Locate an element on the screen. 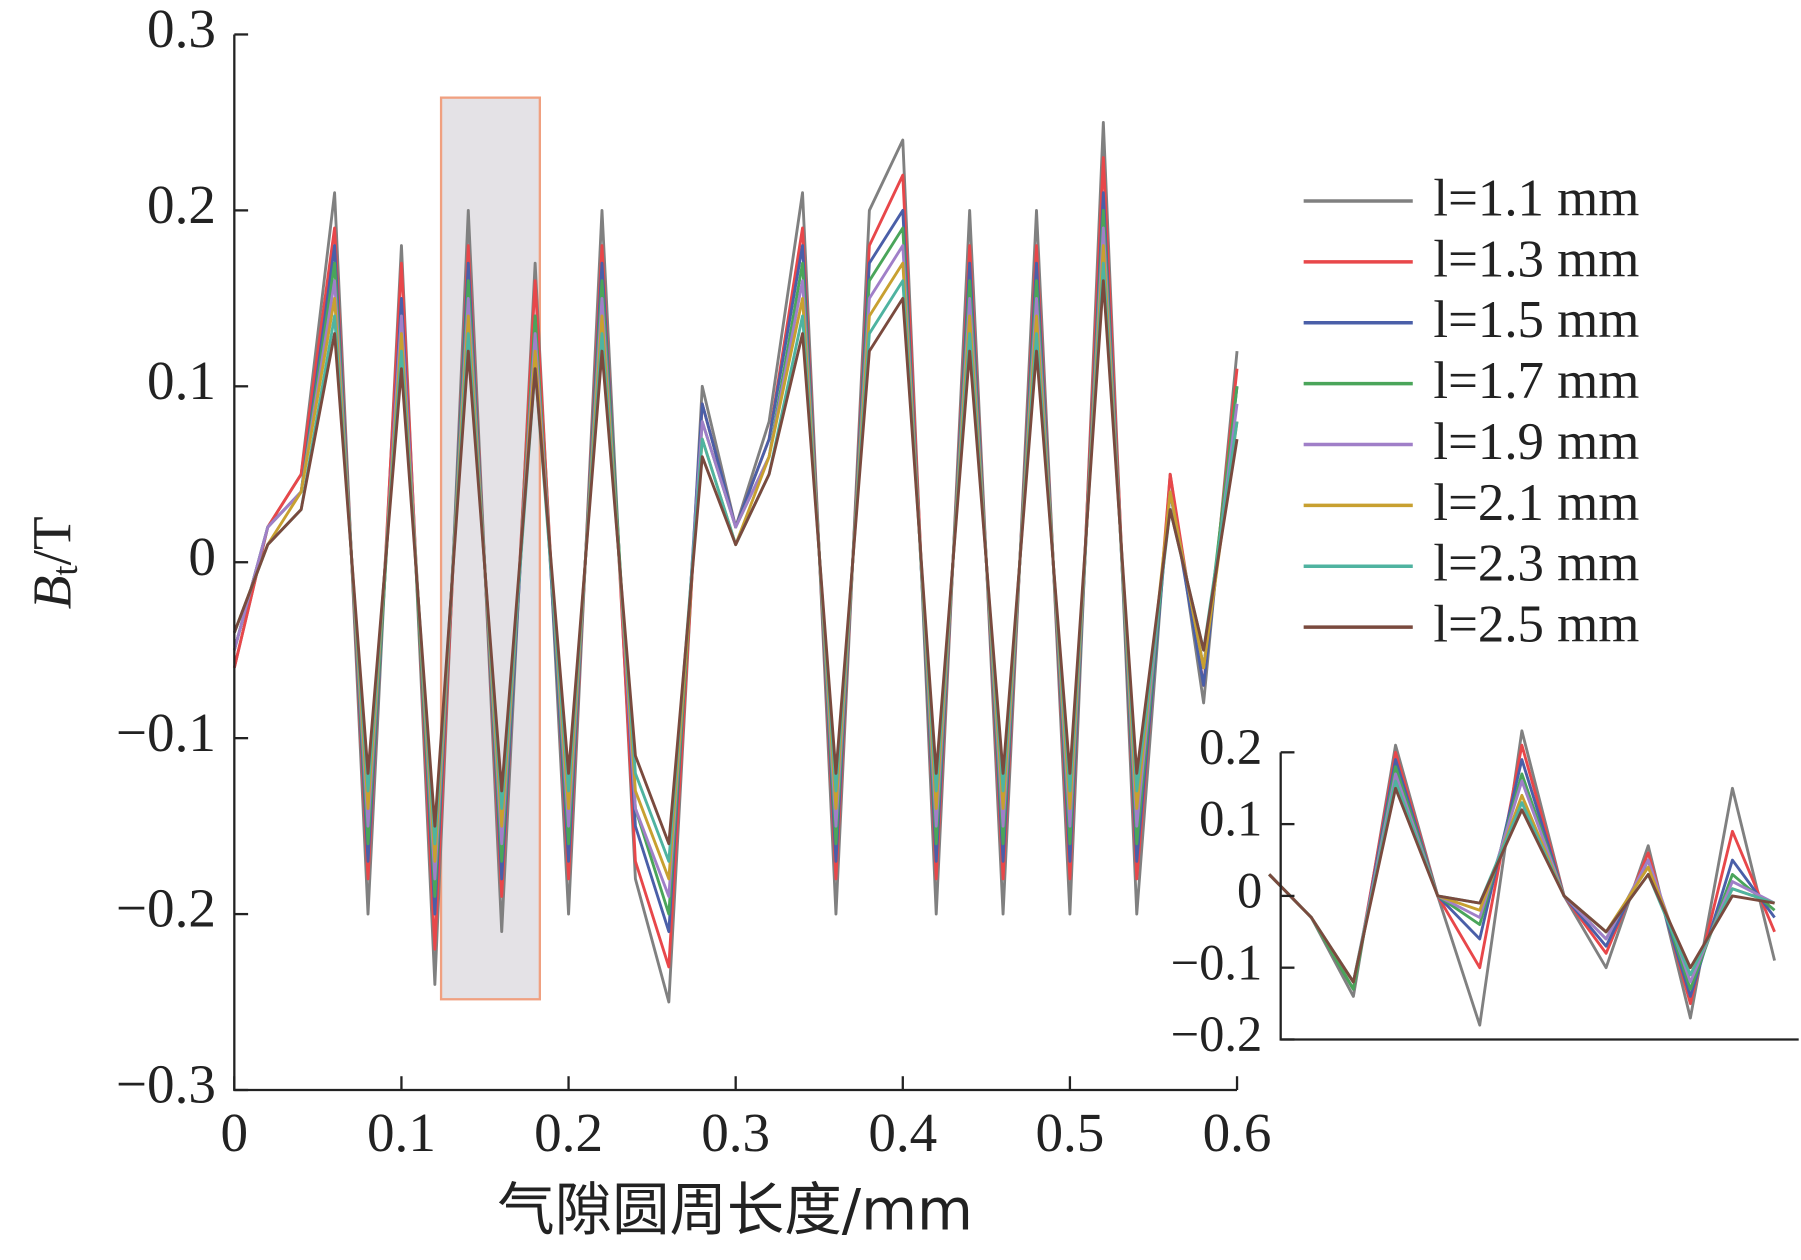 Image resolution: width=1801 pixels, height=1260 pixels. legend-label: l=1.9 mm is located at coordinates (1536, 442).